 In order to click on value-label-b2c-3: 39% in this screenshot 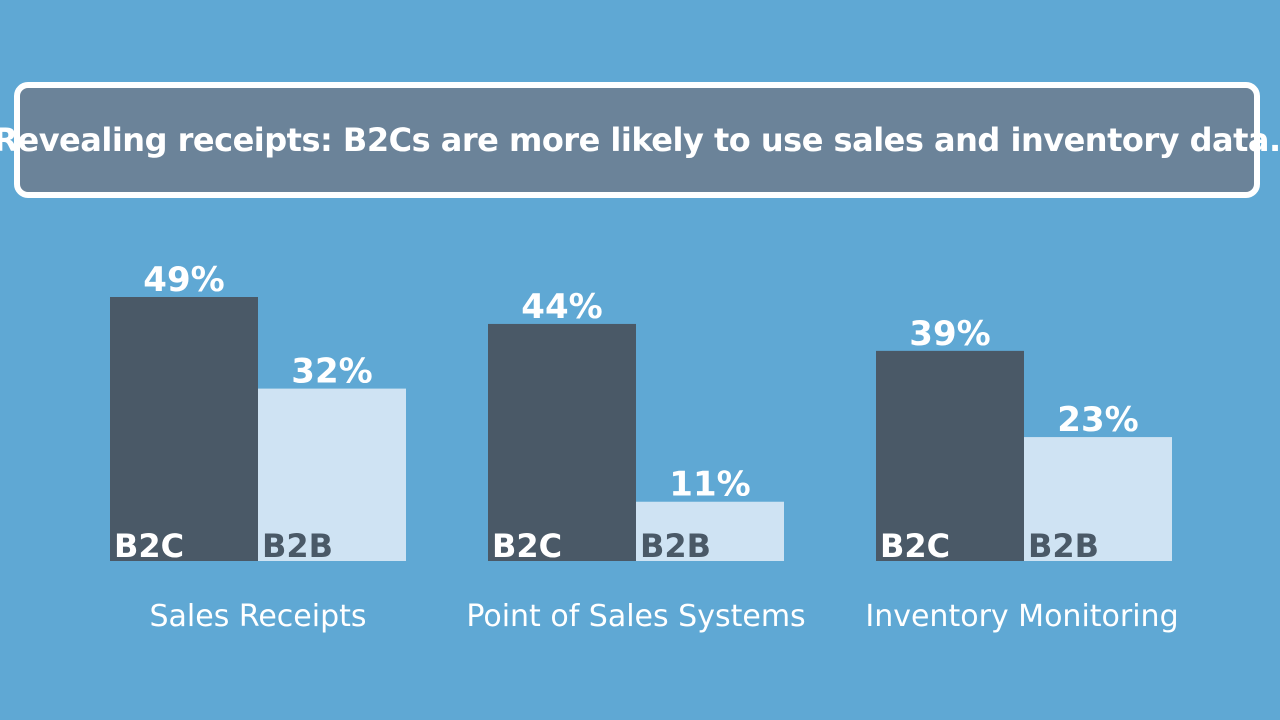, I will do `click(949, 334)`.